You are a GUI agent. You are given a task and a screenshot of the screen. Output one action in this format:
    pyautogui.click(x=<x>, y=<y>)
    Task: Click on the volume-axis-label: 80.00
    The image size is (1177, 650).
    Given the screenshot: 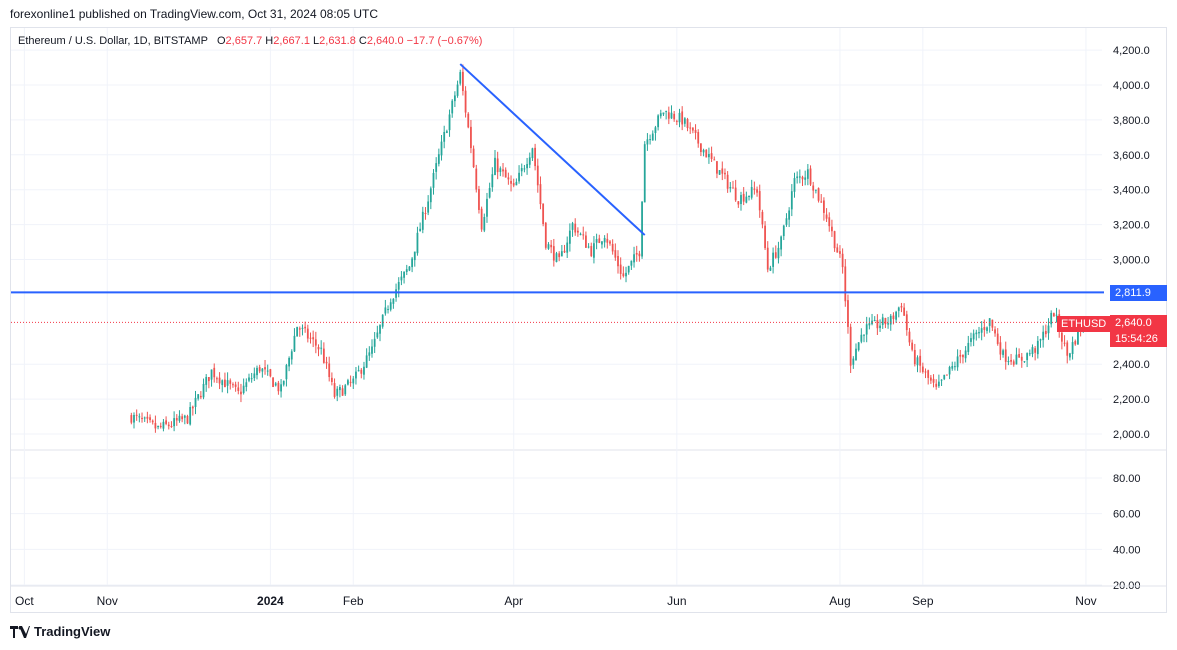 What is the action you would take?
    pyautogui.click(x=1127, y=479)
    